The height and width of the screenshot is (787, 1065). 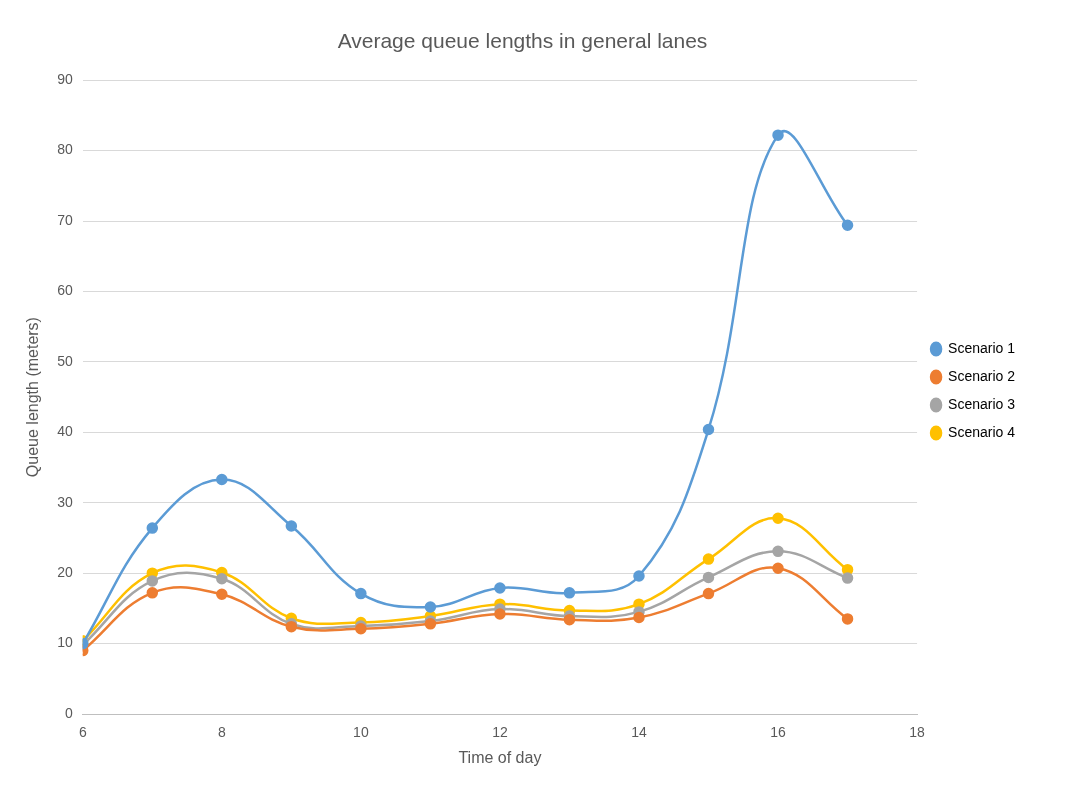 I want to click on legend-label: Scenario 4, so click(x=982, y=431).